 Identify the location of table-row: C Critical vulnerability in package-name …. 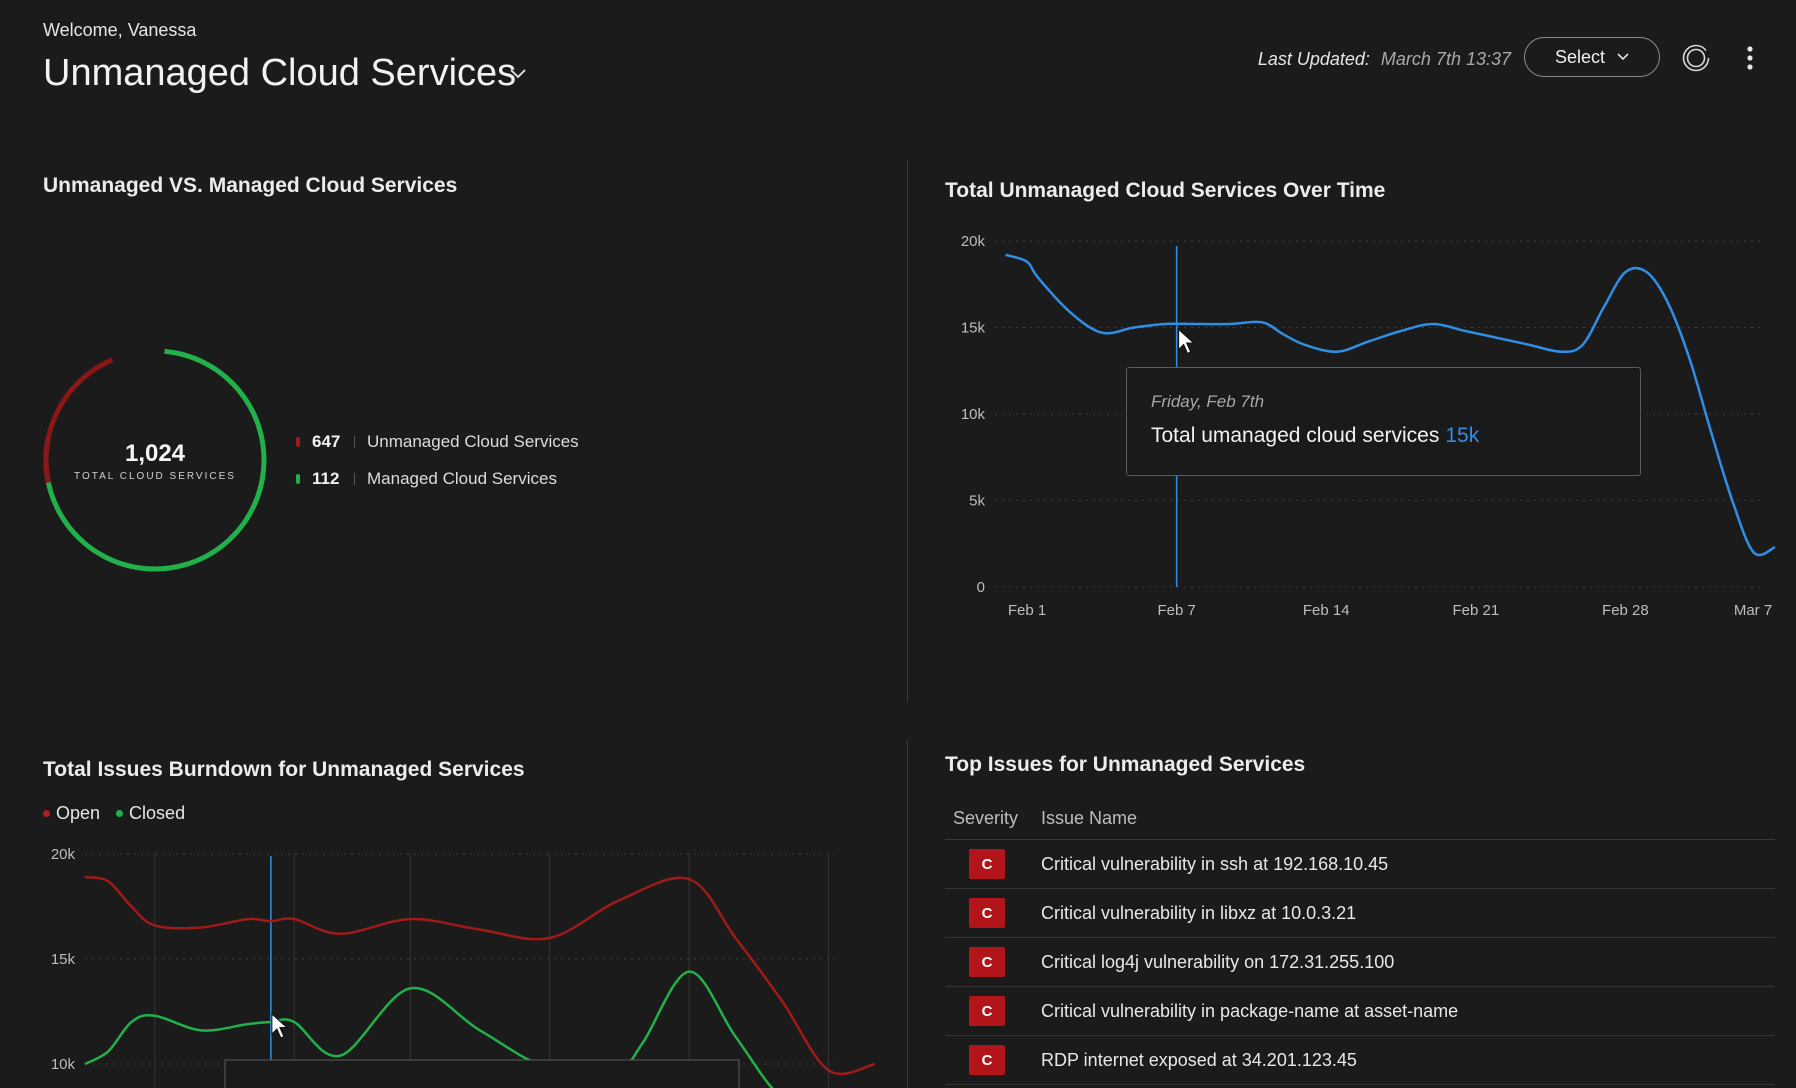
(1360, 1011).